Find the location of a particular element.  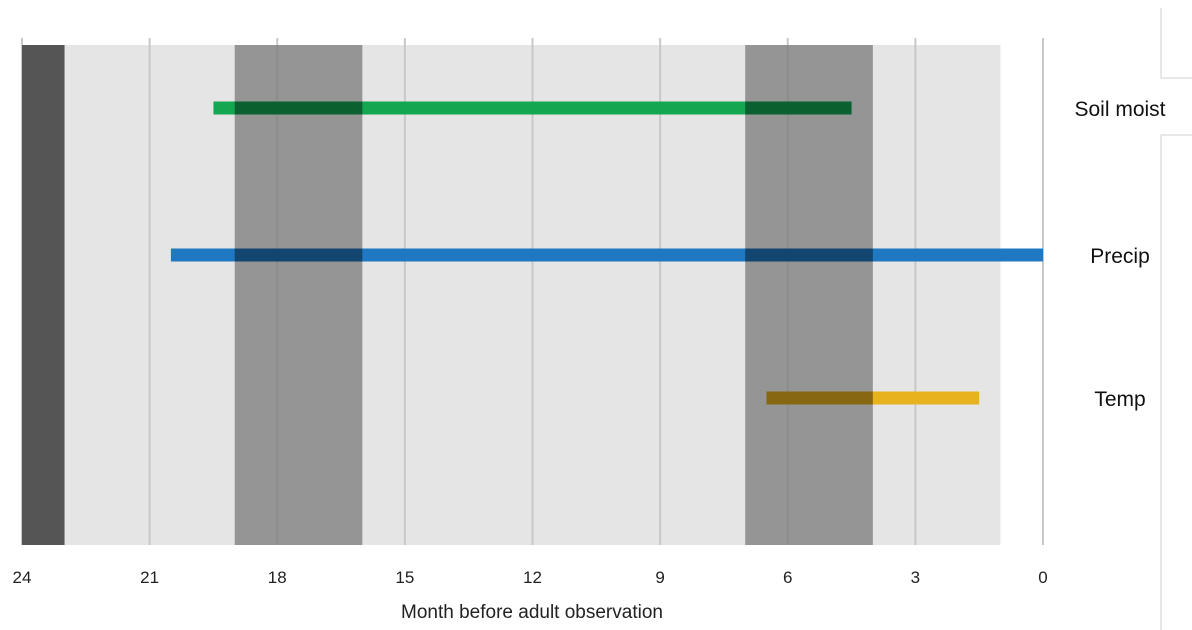

x-tick-label: 12 is located at coordinates (532, 577).